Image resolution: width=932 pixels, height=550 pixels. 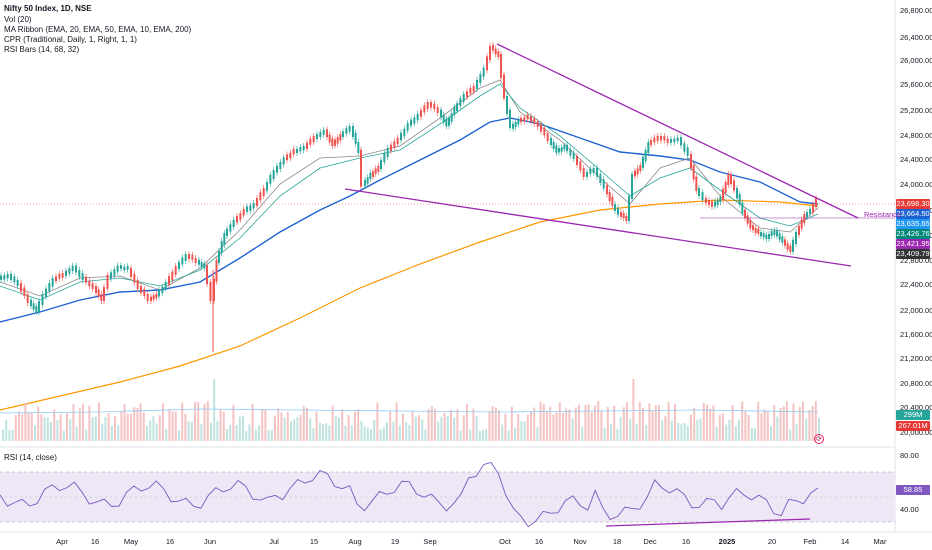 I want to click on rsi-pane-title: RSI (14, close), so click(x=30, y=457).